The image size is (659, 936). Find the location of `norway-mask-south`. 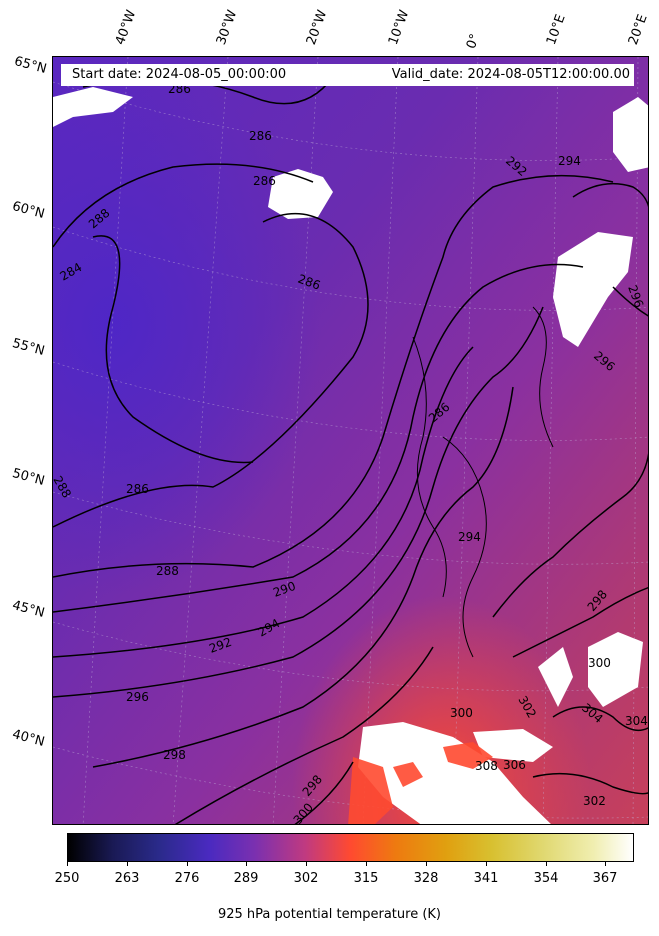

norway-mask-south is located at coordinates (593, 289).